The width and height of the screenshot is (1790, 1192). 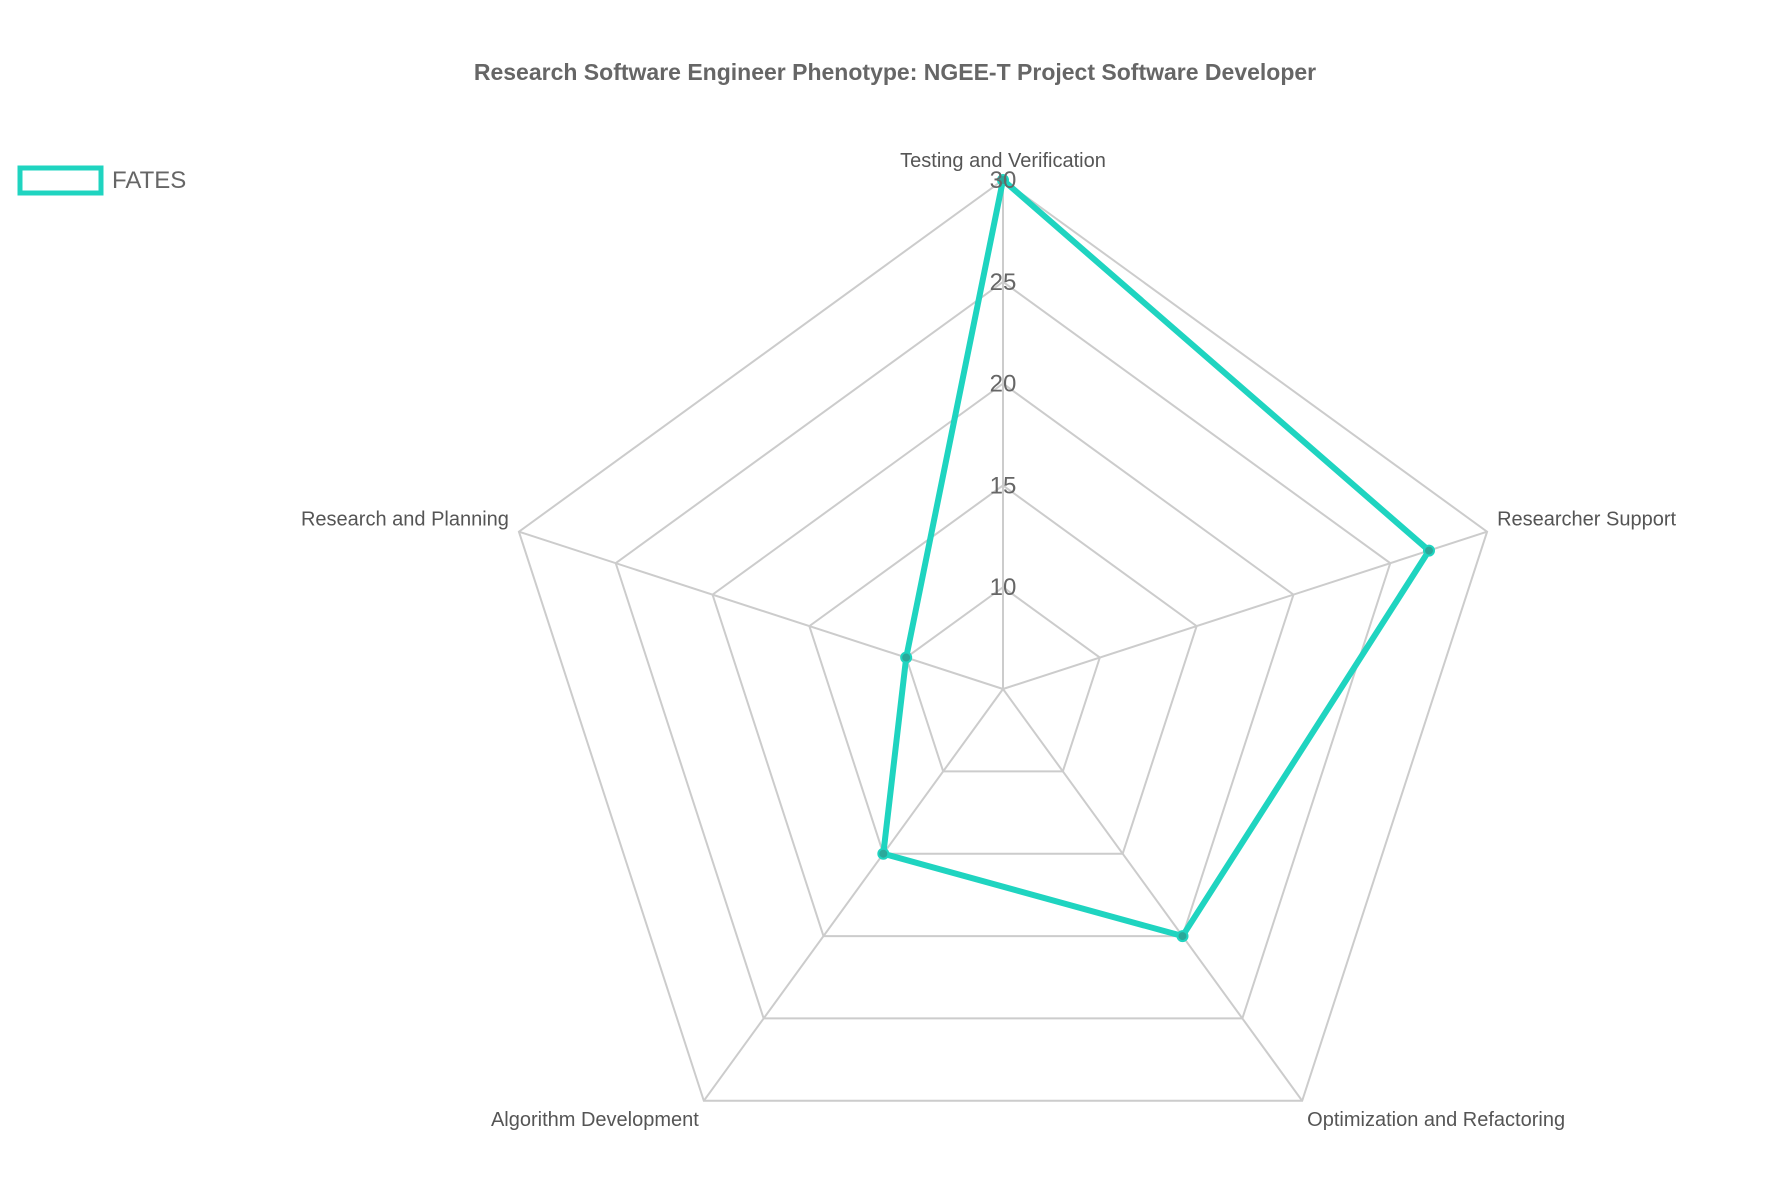 I want to click on axis-label: Testing and Verification, so click(x=1003, y=161).